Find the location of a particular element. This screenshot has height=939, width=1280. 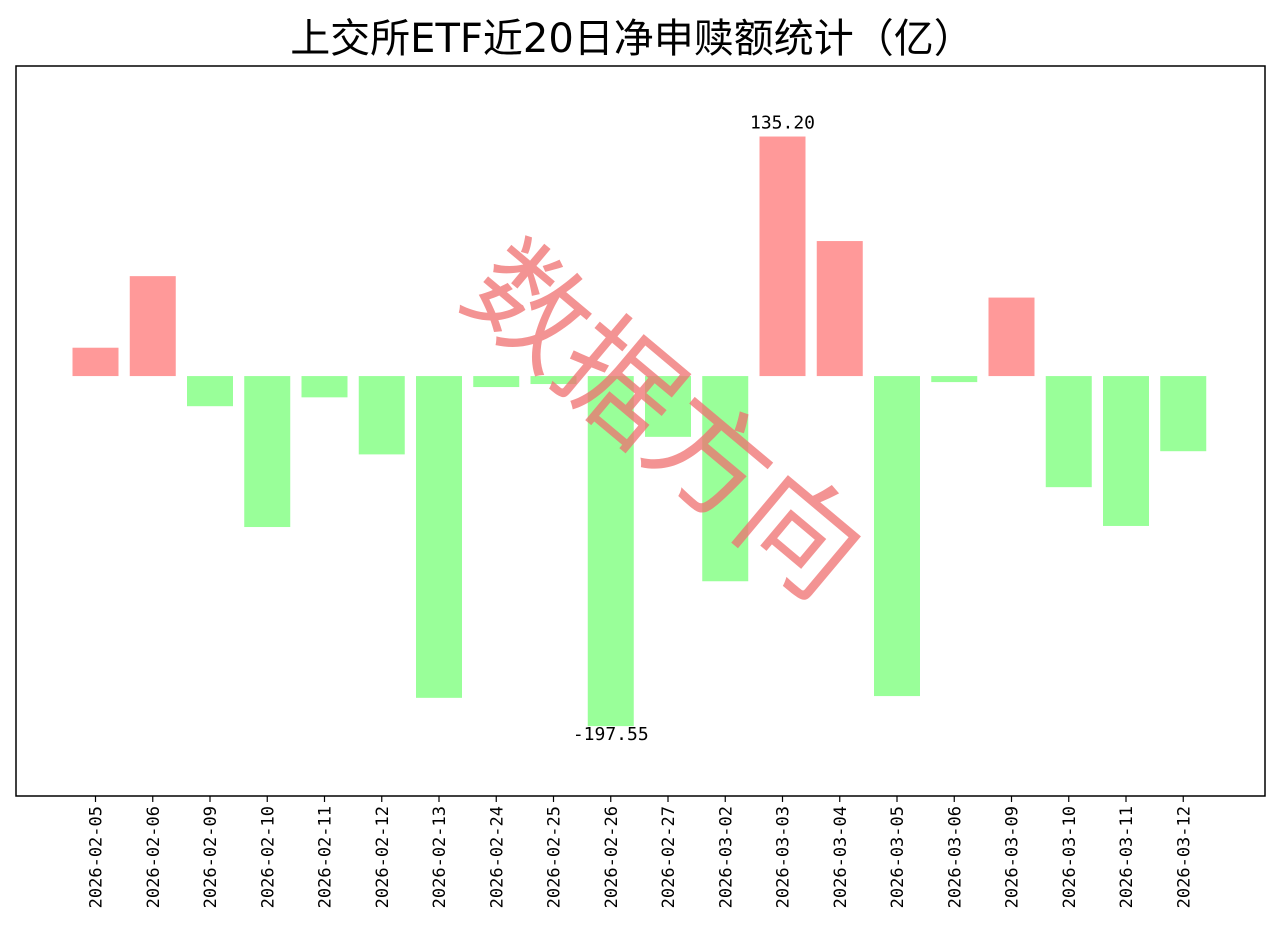

x-tick-label: 2026-02-26 is located at coordinates (612, 857).